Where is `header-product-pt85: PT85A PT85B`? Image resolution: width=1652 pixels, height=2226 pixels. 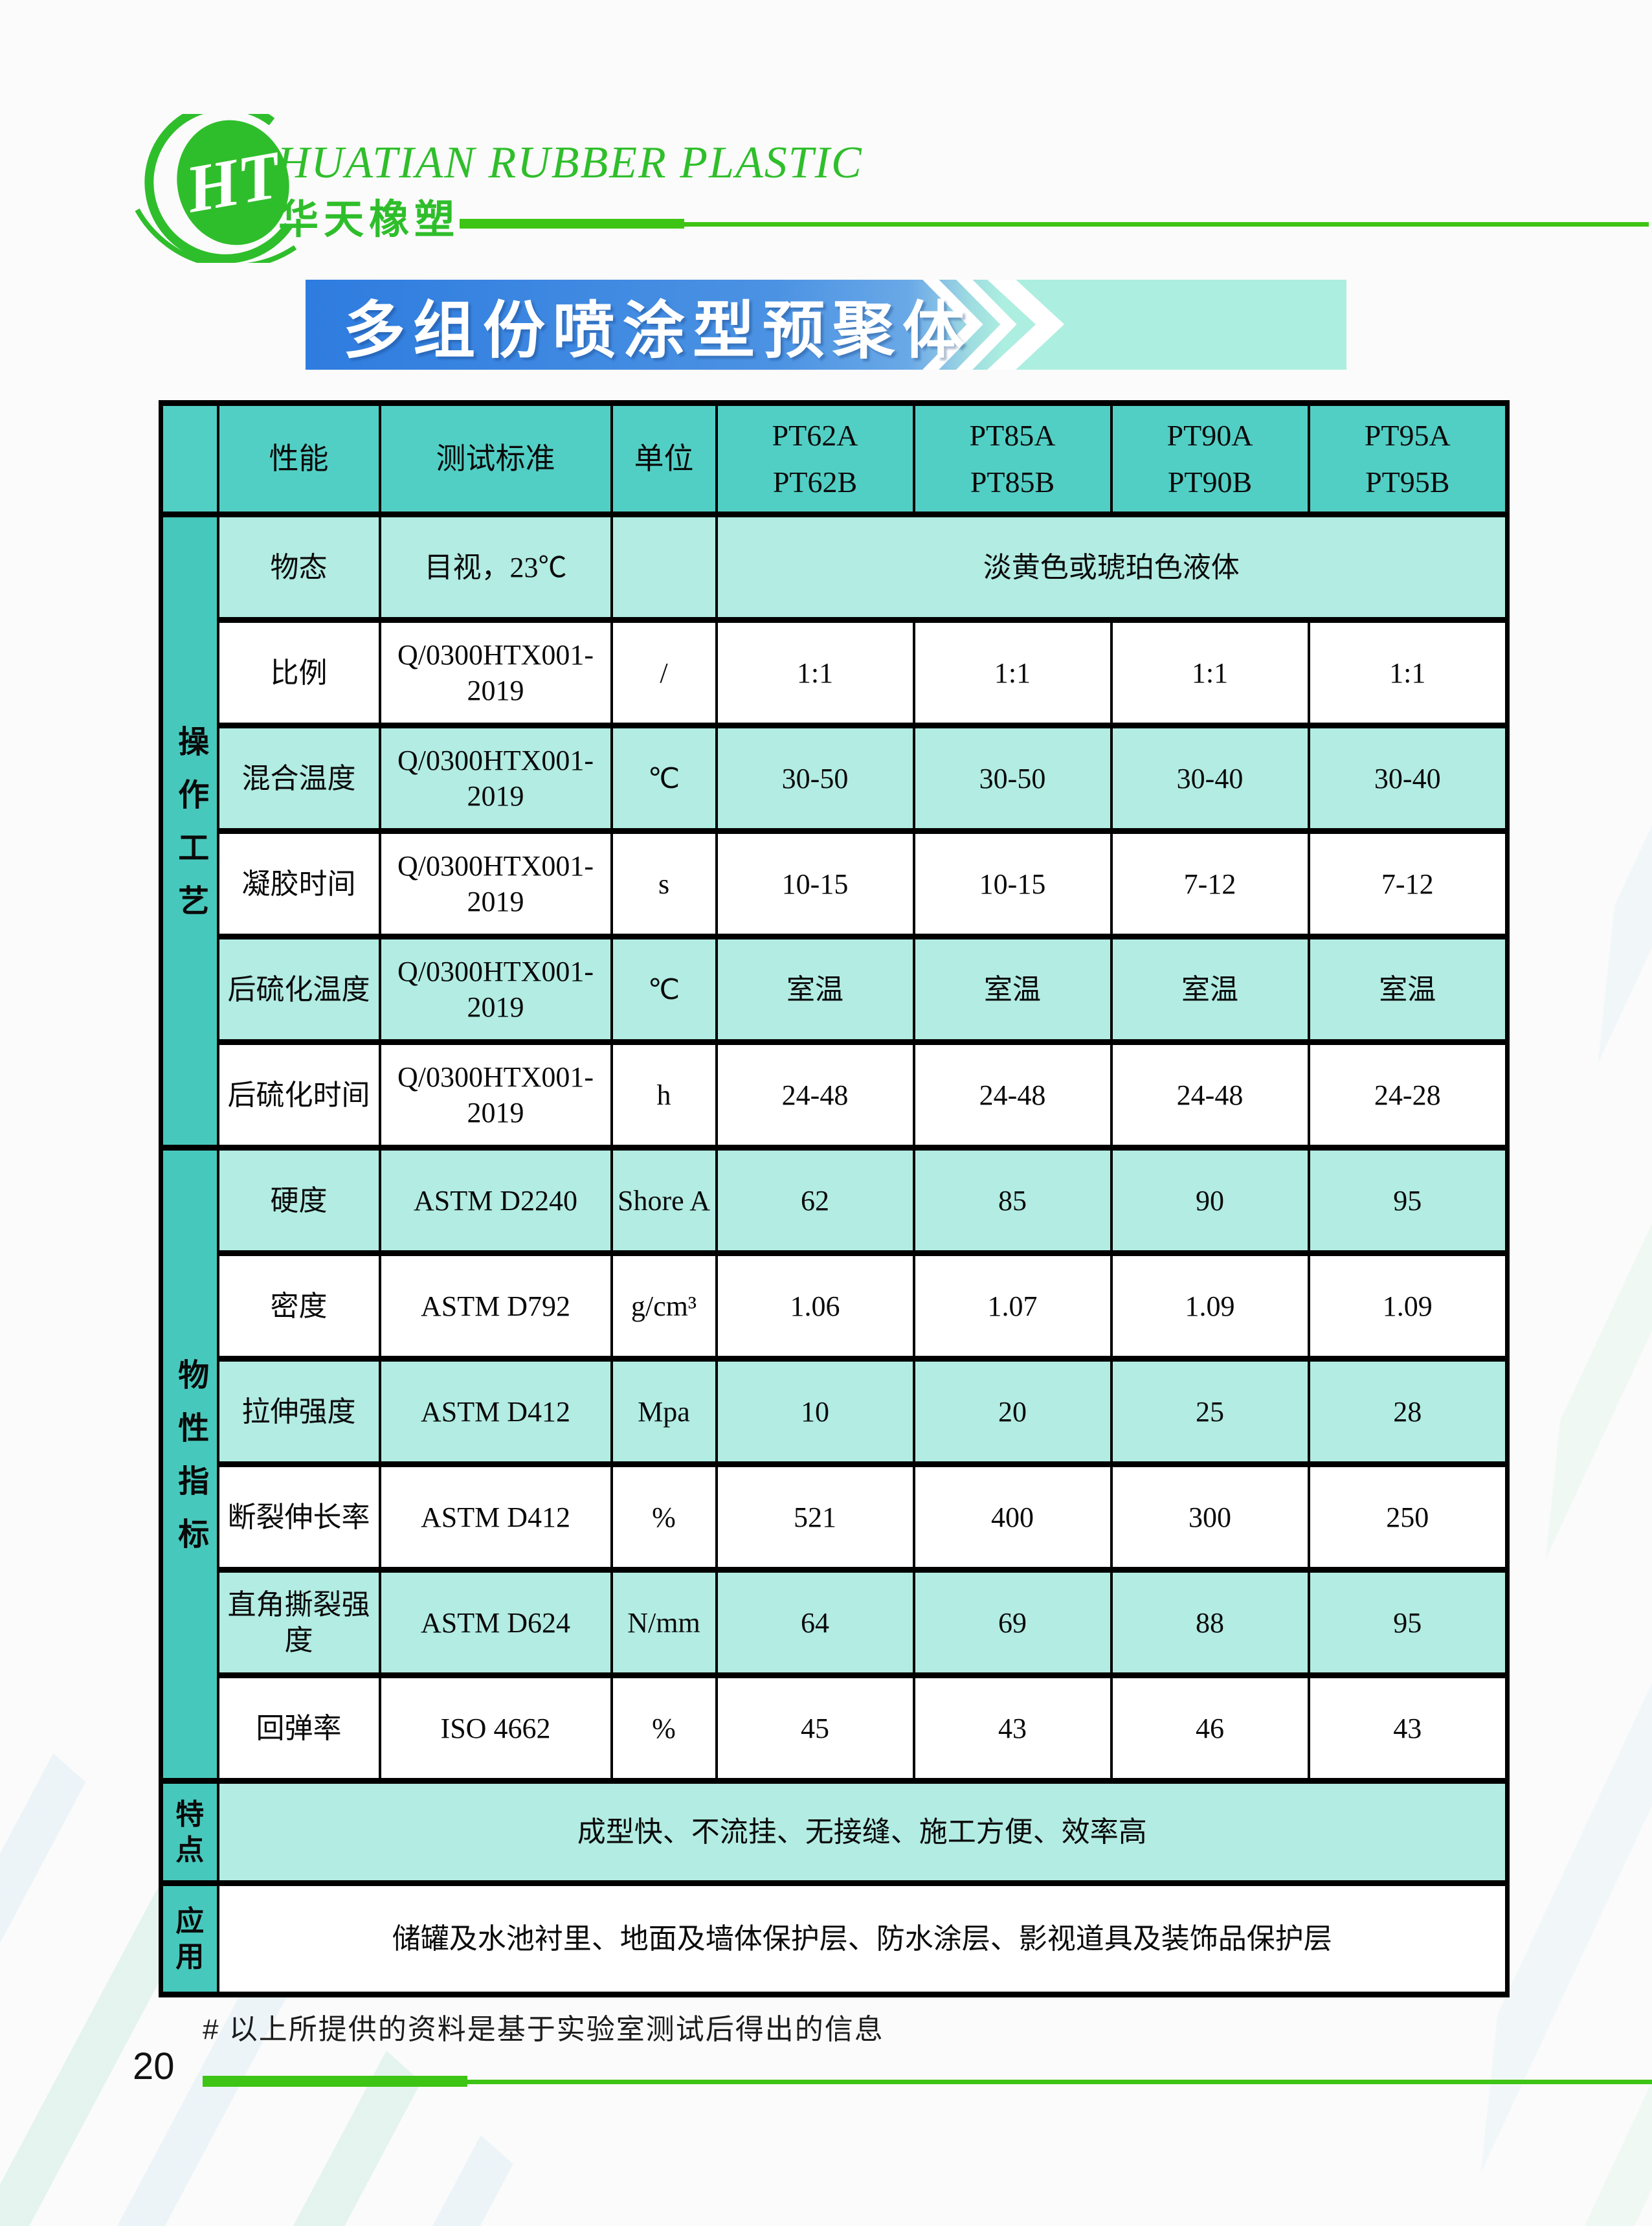
header-product-pt85: PT85A PT85B is located at coordinates (1012, 458).